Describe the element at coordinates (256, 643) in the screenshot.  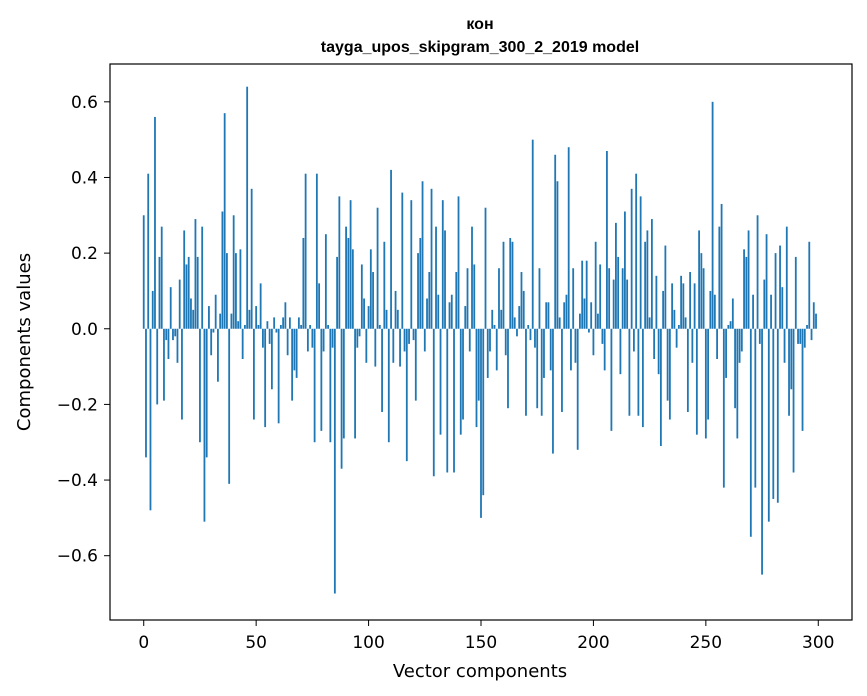
I see `x-tick-label: 50` at that location.